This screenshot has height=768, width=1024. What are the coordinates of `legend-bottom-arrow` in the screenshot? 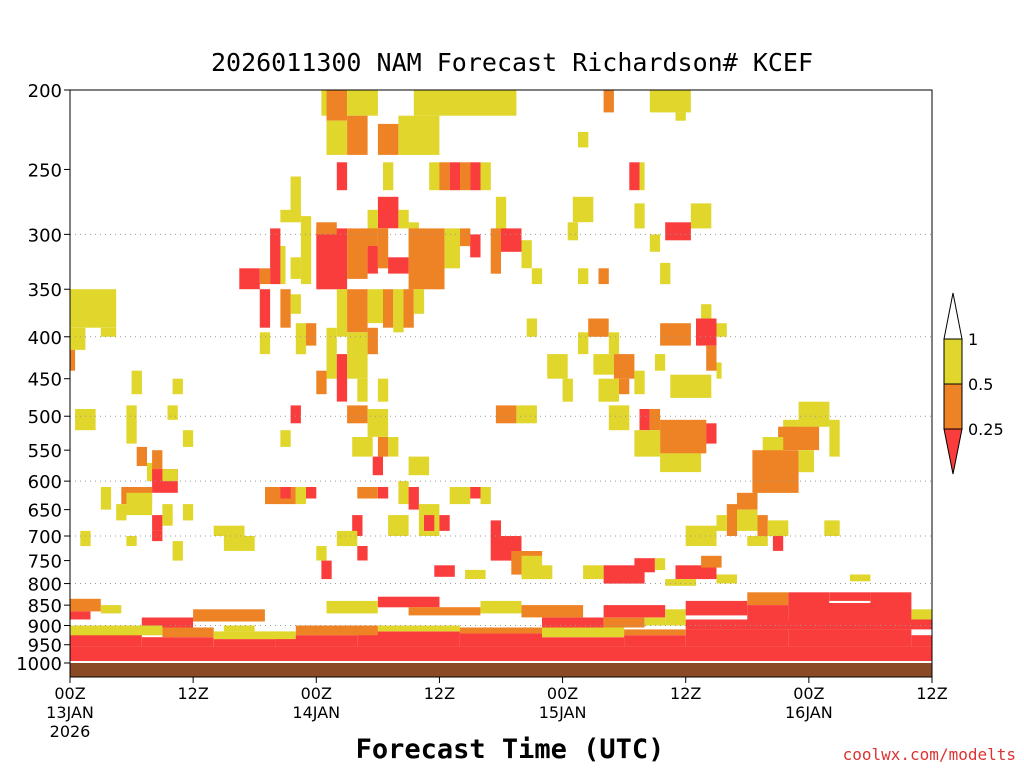 It's located at (953, 451).